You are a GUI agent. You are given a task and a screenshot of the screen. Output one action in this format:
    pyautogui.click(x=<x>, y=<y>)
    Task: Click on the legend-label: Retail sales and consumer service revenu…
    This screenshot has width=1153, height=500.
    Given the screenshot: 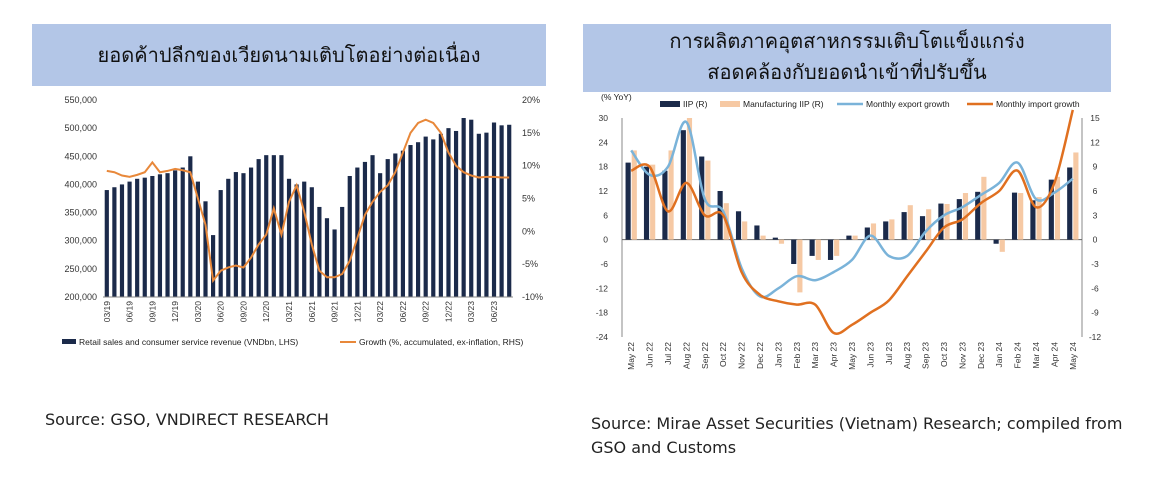 What is the action you would take?
    pyautogui.click(x=188, y=342)
    